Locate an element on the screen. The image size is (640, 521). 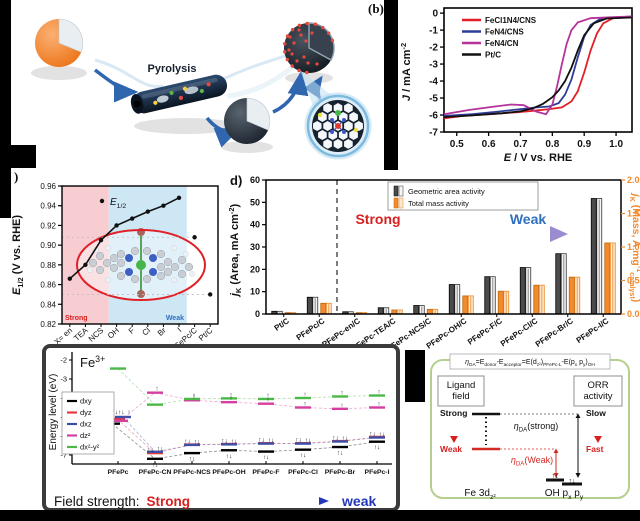
svg-text: Pt/C is located at coordinates (206, 334).